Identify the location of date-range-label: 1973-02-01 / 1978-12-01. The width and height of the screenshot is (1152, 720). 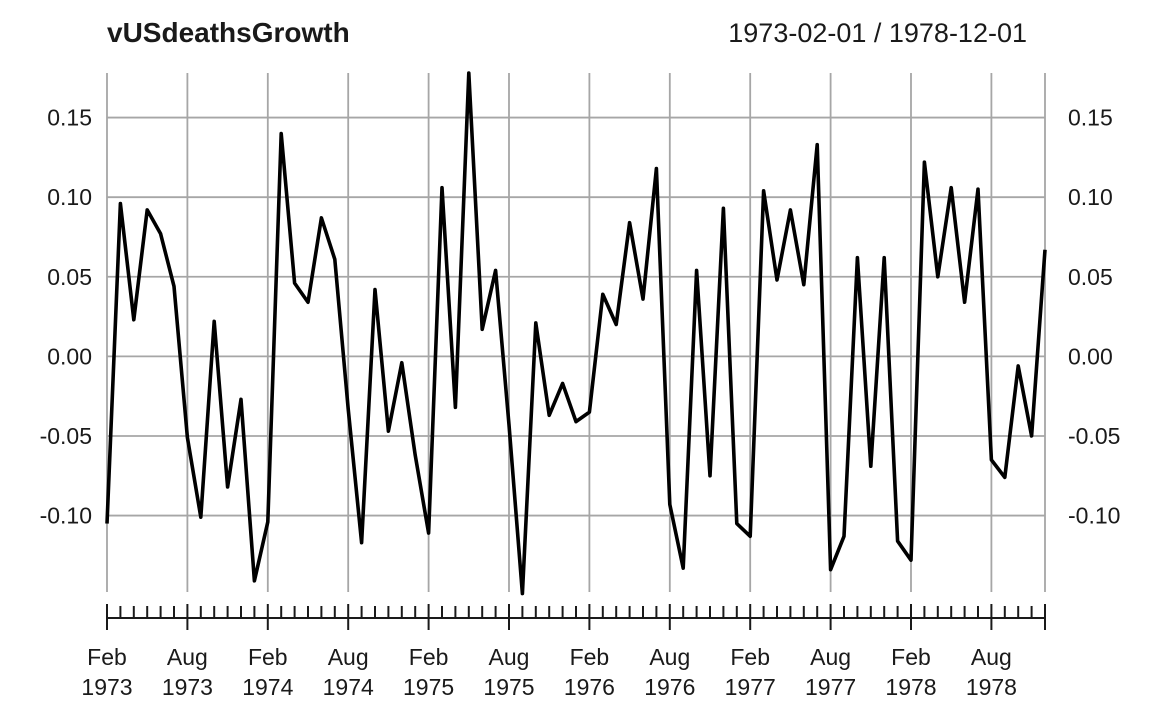
(877, 33).